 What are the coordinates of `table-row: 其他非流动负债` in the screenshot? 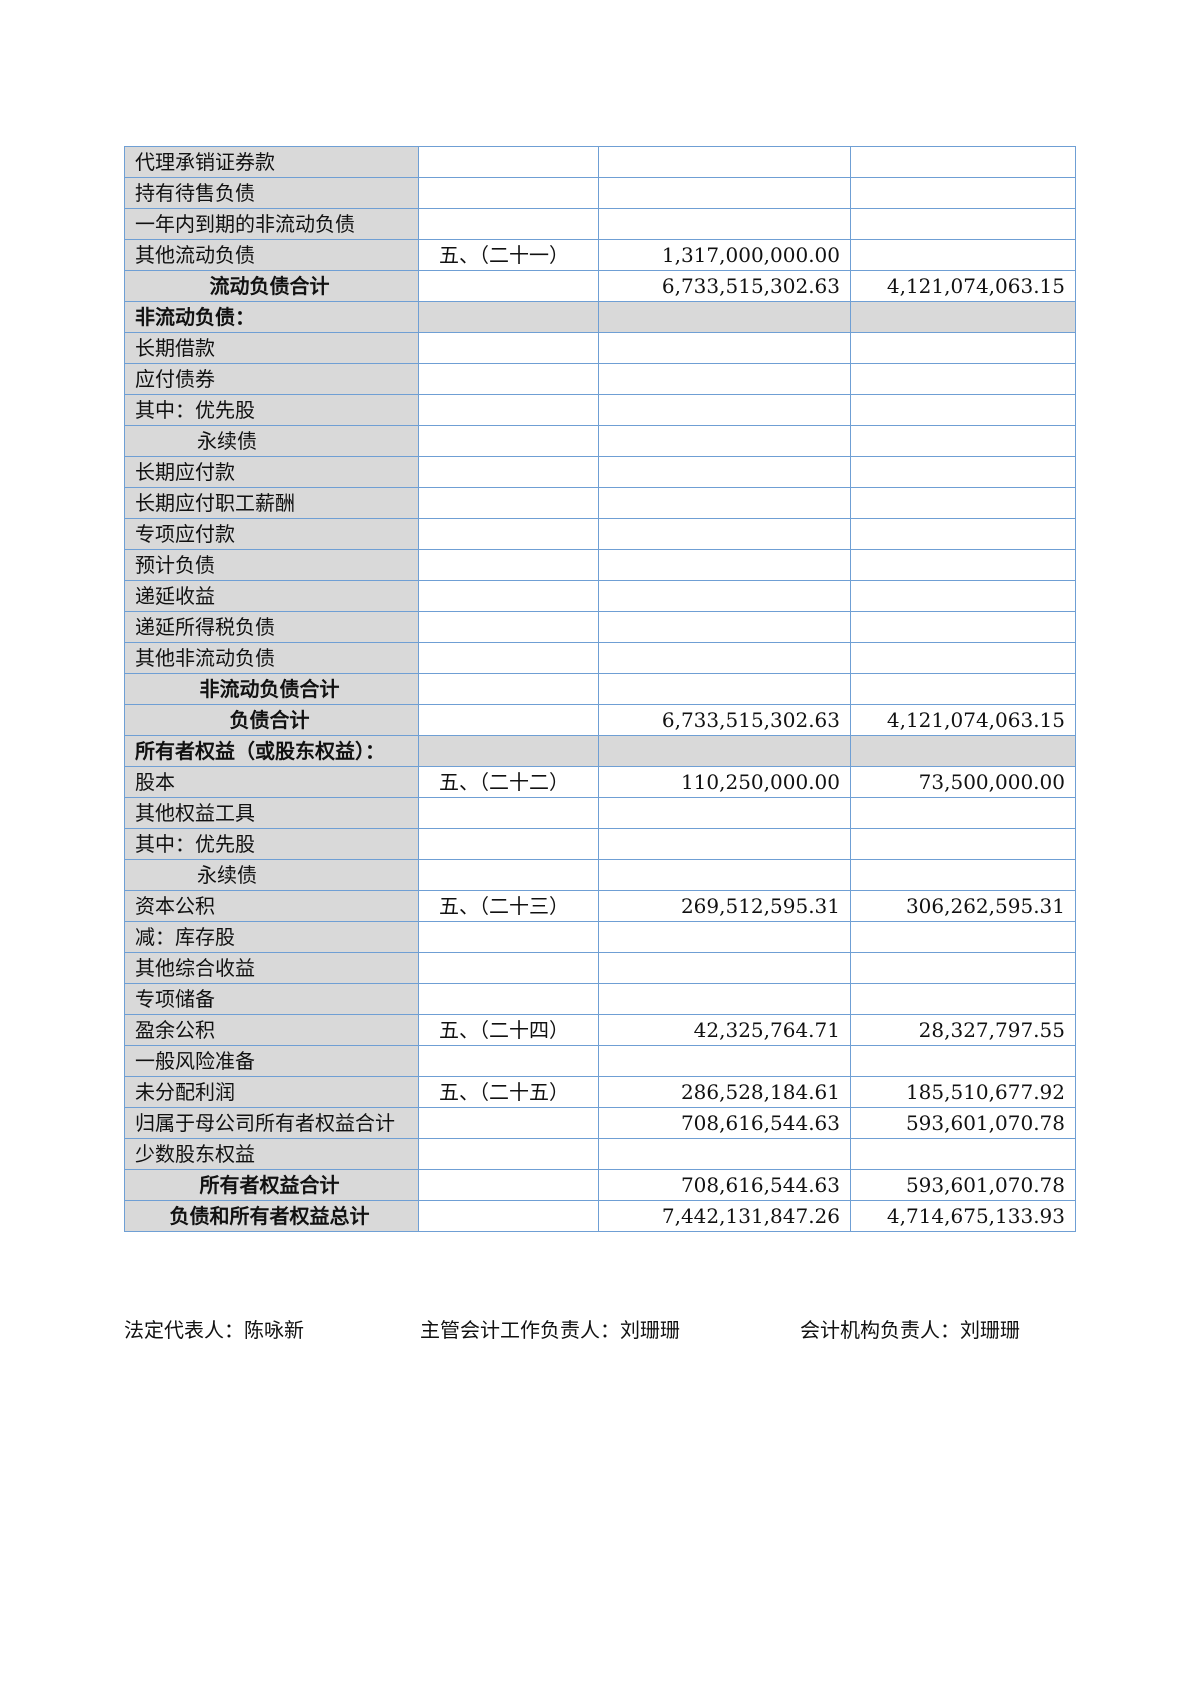 It's located at (600, 658).